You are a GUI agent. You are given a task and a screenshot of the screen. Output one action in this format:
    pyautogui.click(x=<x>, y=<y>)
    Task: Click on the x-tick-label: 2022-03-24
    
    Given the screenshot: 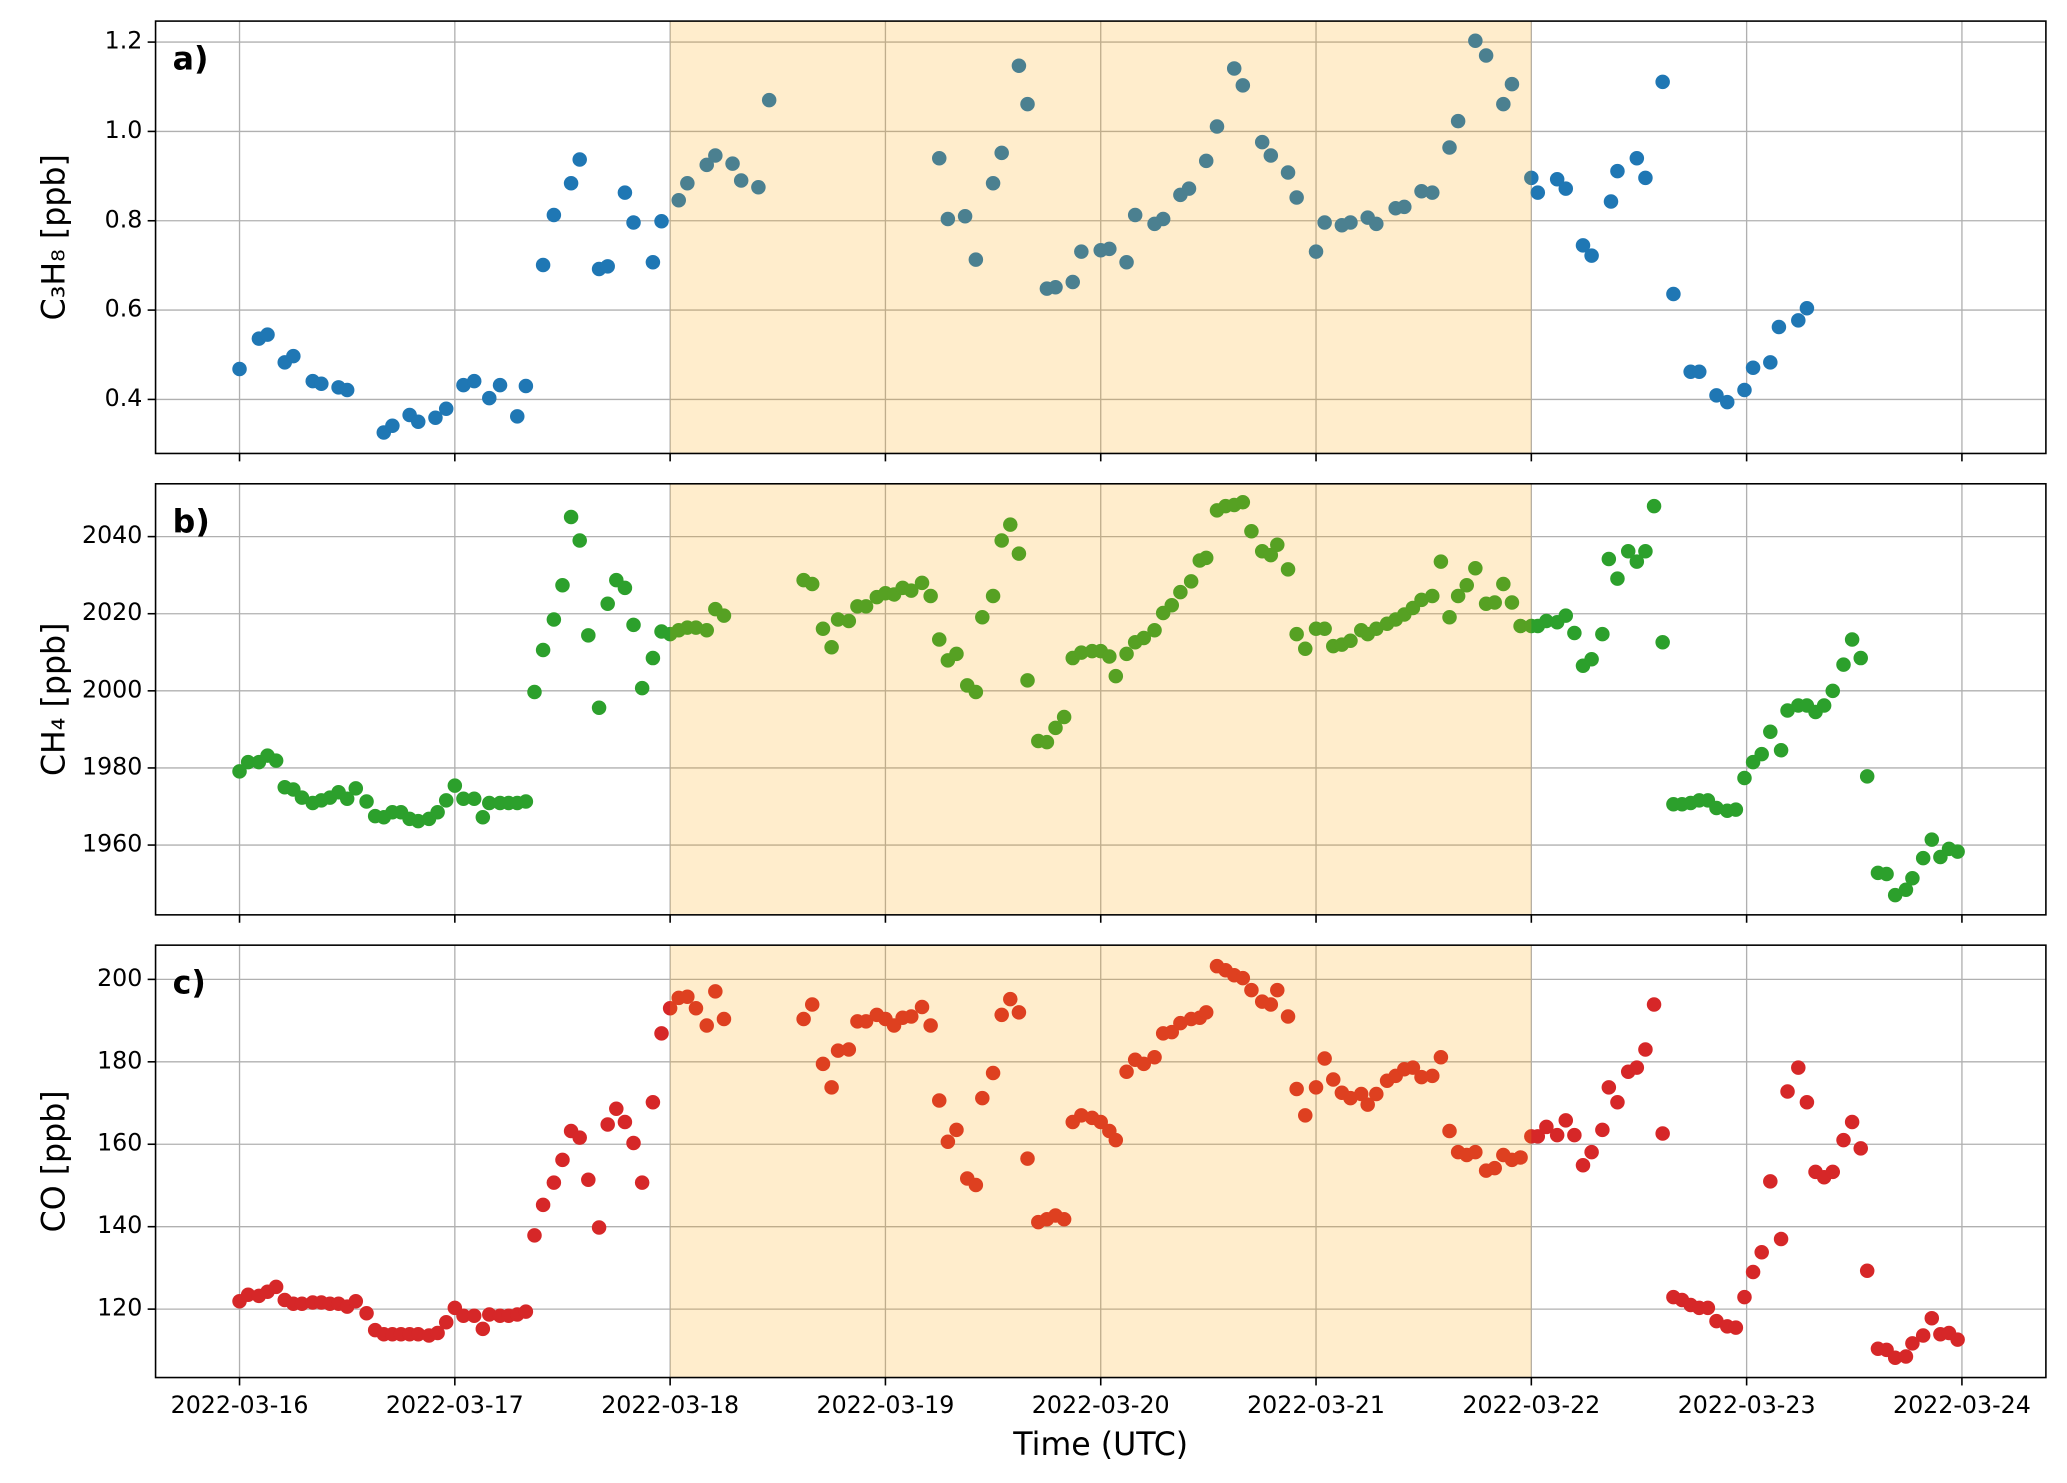 What is the action you would take?
    pyautogui.click(x=1962, y=1405)
    